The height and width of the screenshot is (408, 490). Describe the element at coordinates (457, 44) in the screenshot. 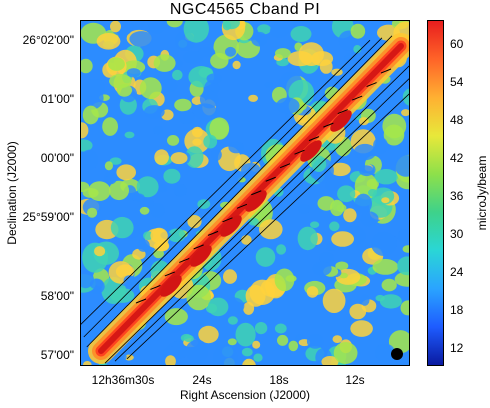

I see `colorbar-tick-label: 60` at that location.